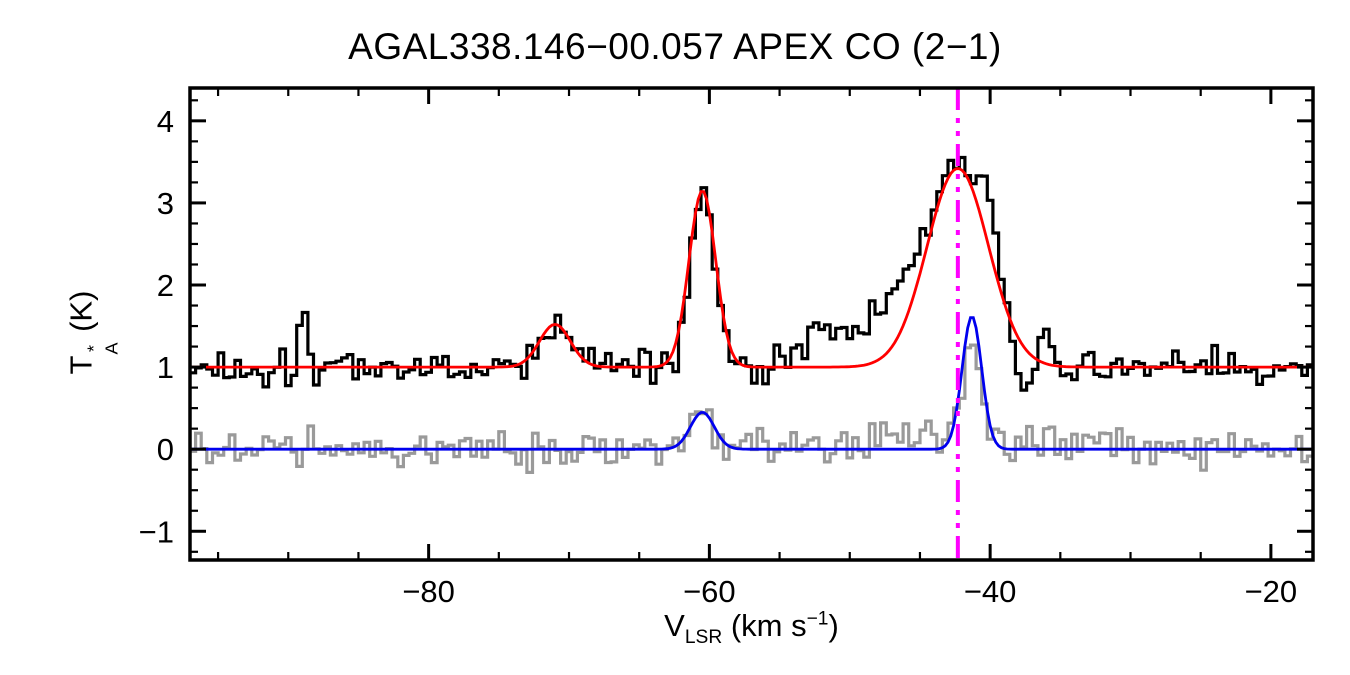 The height and width of the screenshot is (675, 1350). Describe the element at coordinates (709, 591) in the screenshot. I see `x-tick-label: −60` at that location.